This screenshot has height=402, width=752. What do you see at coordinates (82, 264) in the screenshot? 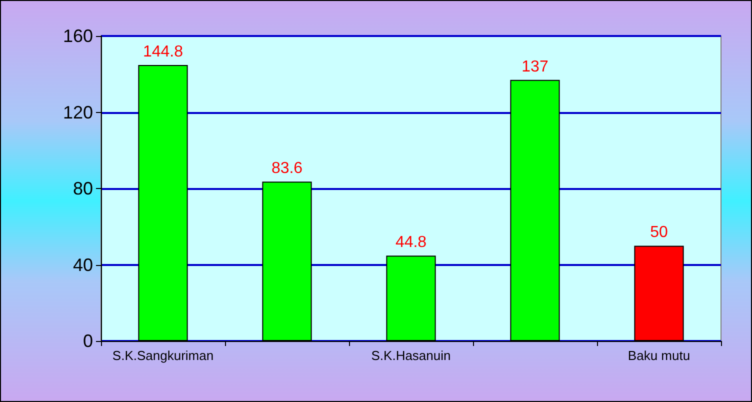
I see `y-tick-label: 40` at bounding box center [82, 264].